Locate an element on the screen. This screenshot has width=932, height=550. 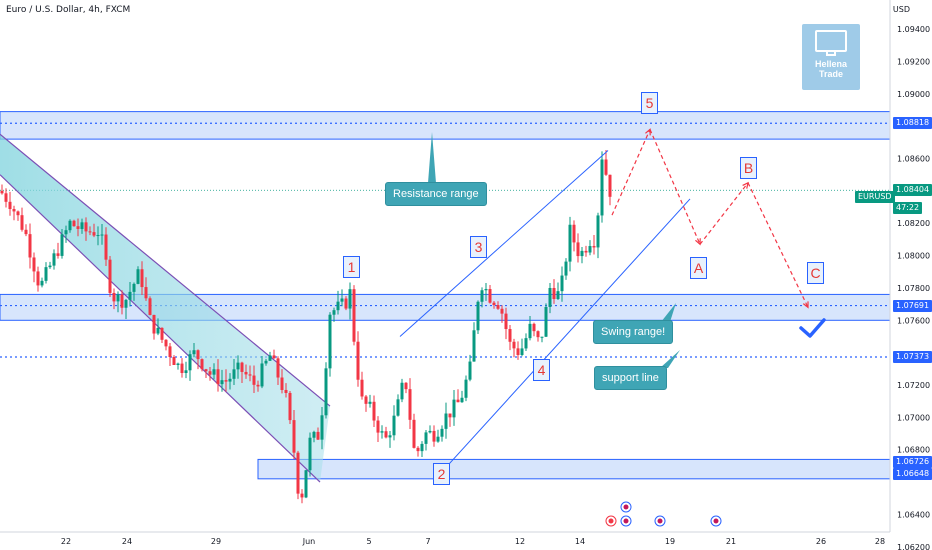
time-label-6: 12 is located at coordinates (520, 541).